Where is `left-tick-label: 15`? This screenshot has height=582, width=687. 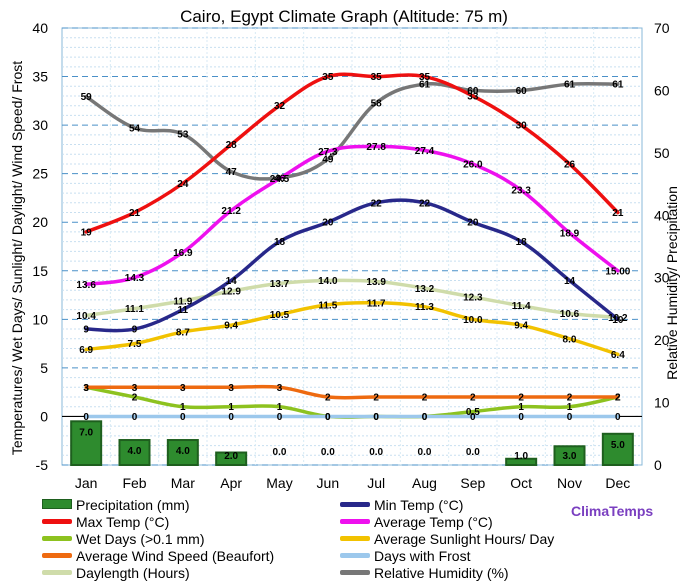
left-tick-label: 15 is located at coordinates (40, 271).